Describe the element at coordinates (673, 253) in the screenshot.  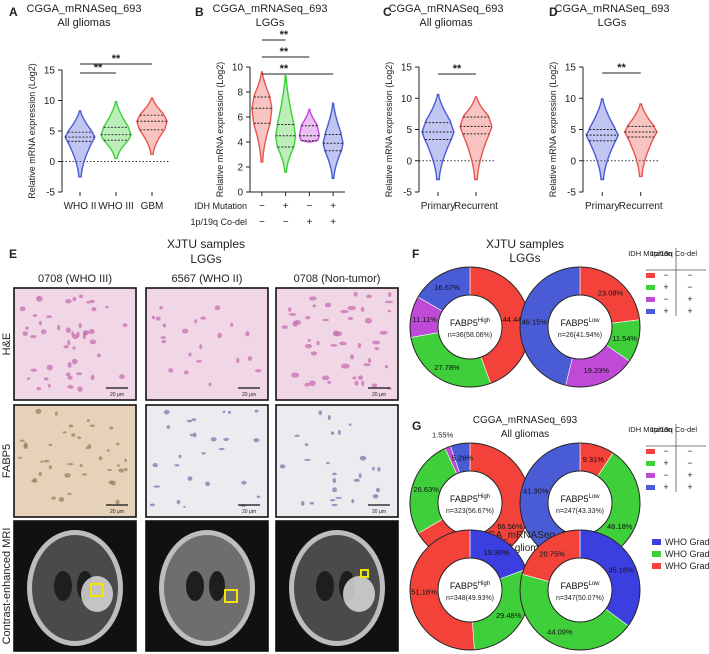
I see `legend-header: 1p/19q Co-del` at that location.